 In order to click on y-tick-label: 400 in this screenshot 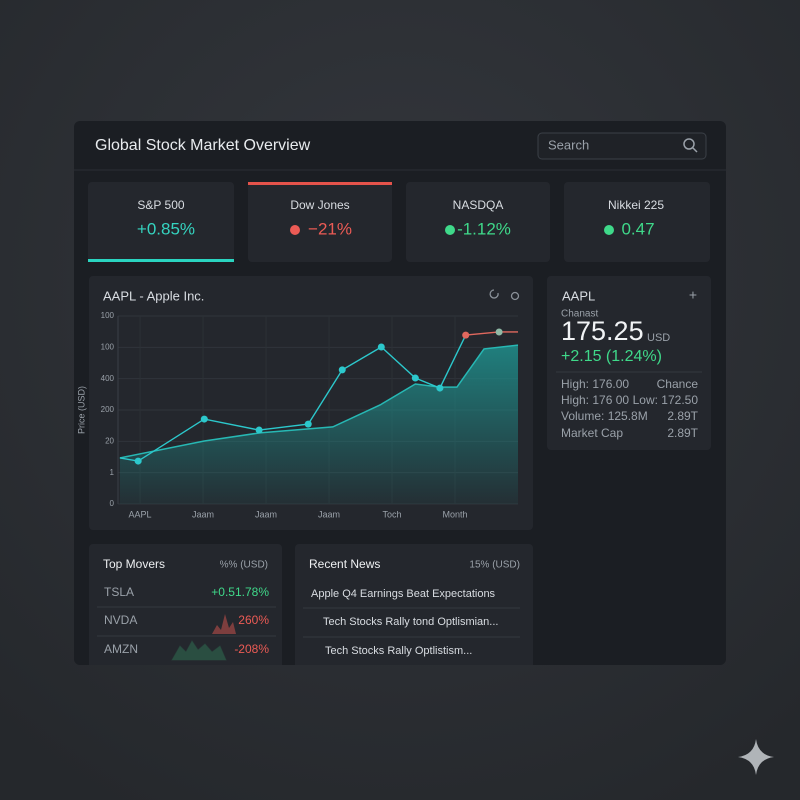, I will do `click(108, 378)`.